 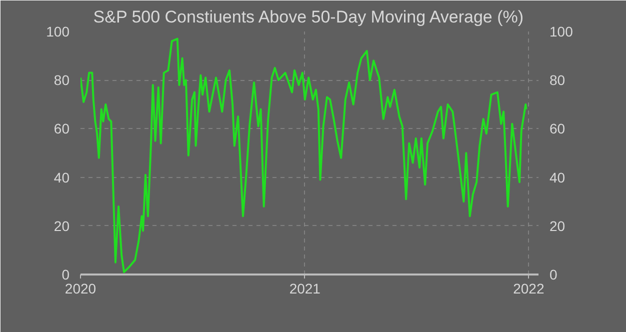 I want to click on y2-tick-label: 80, so click(x=558, y=80).